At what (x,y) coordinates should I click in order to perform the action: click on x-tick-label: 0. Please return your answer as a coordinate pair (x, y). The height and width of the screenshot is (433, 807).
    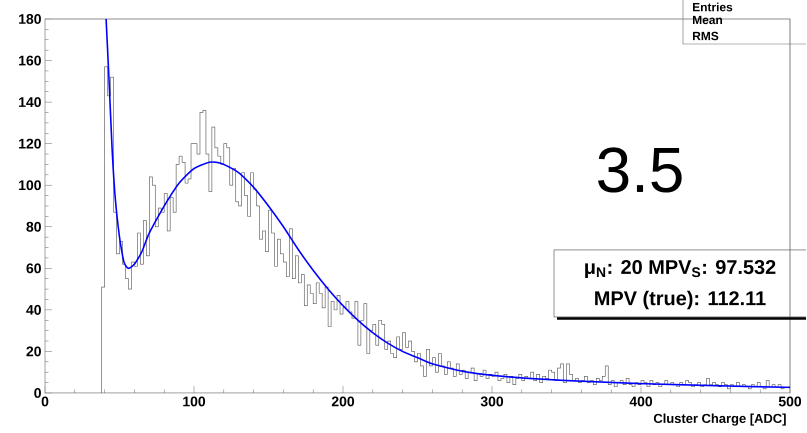
    Looking at the image, I should click on (45, 401).